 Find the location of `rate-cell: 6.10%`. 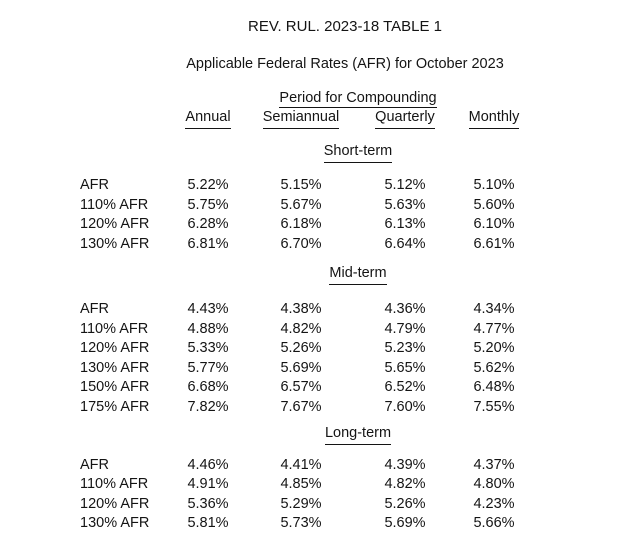

rate-cell: 6.10% is located at coordinates (494, 224).